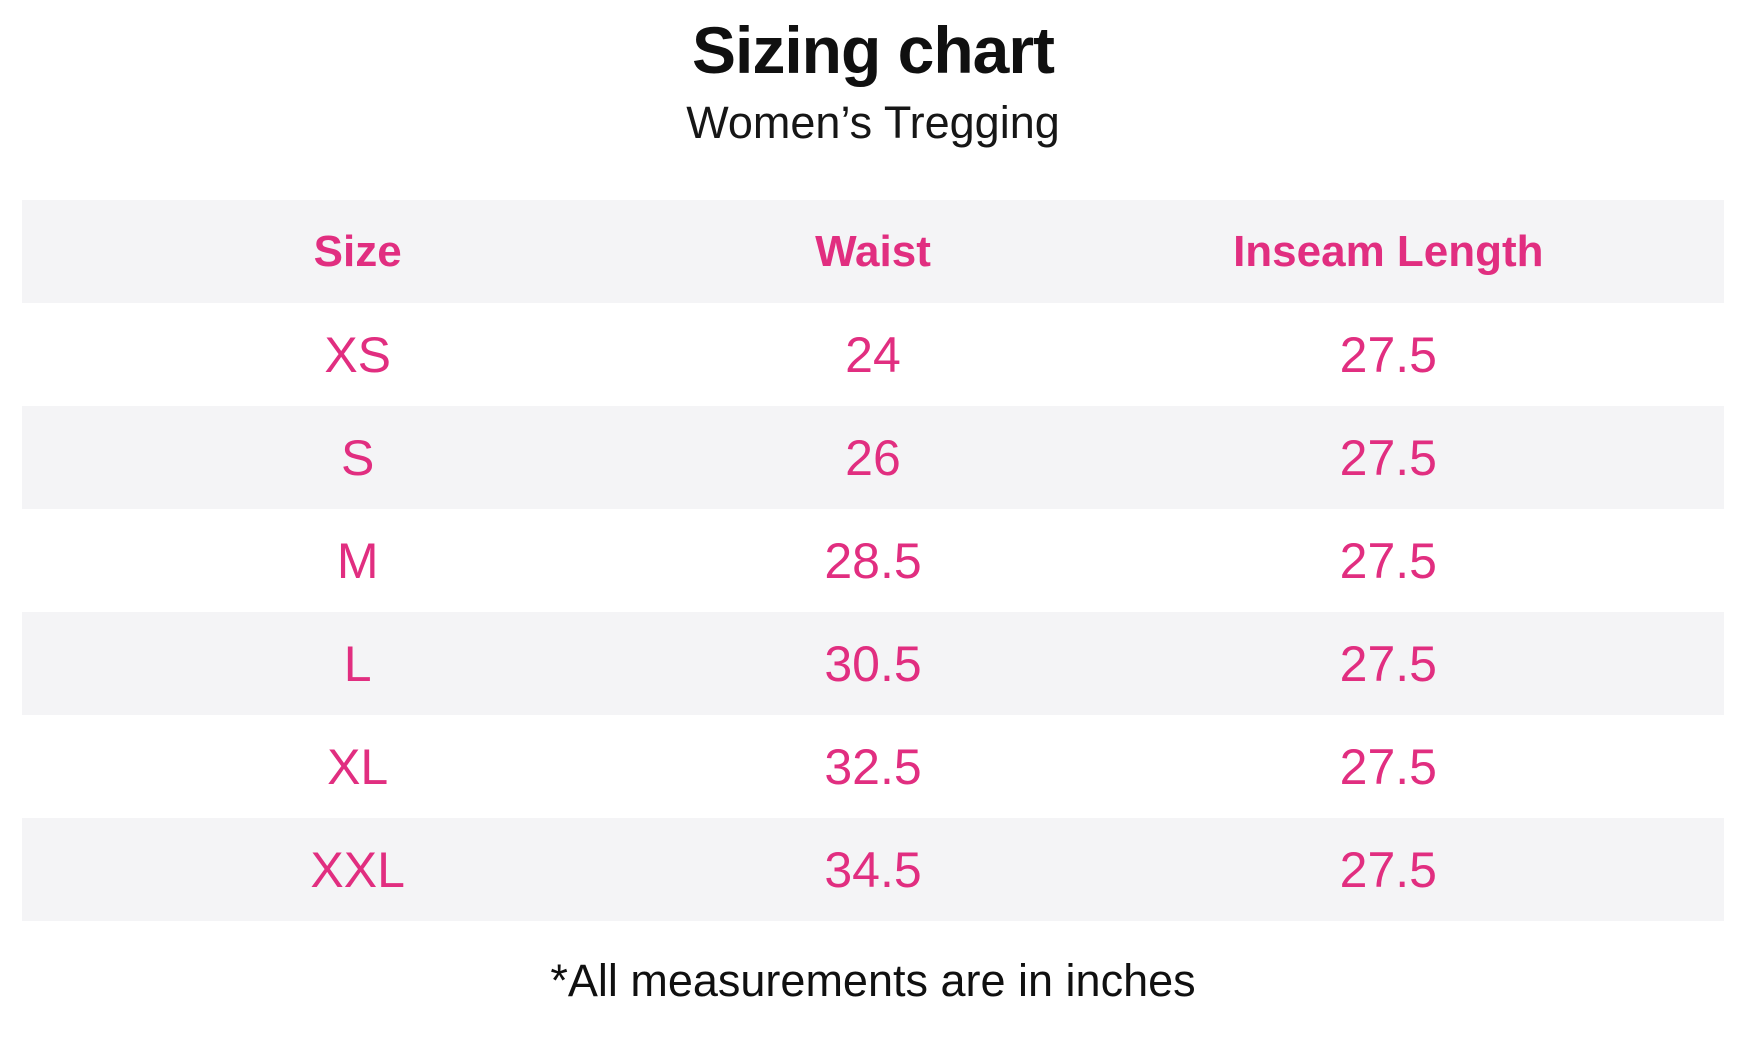 The height and width of the screenshot is (1048, 1746). I want to click on waist-cell: 26, so click(873, 457).